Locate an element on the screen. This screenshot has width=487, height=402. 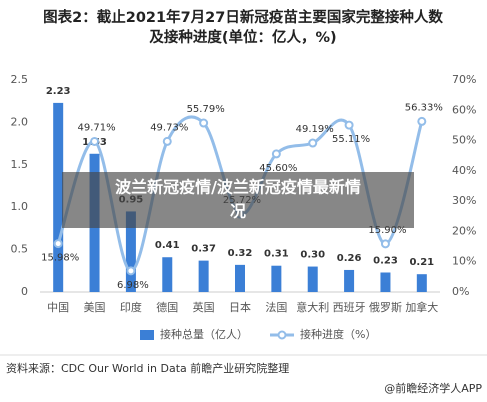
y-tick-label: 2.5 is located at coordinates (20, 79).